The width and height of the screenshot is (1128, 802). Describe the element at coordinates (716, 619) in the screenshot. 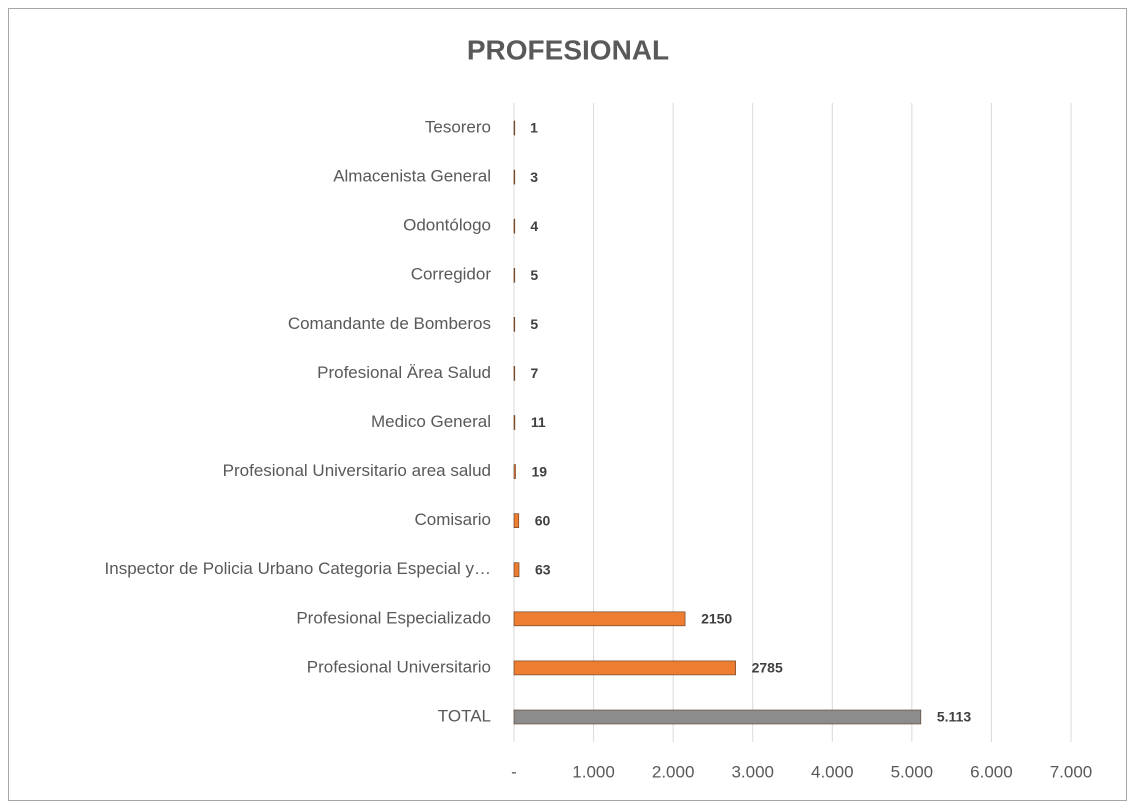

I see `value-label: 2150` at that location.